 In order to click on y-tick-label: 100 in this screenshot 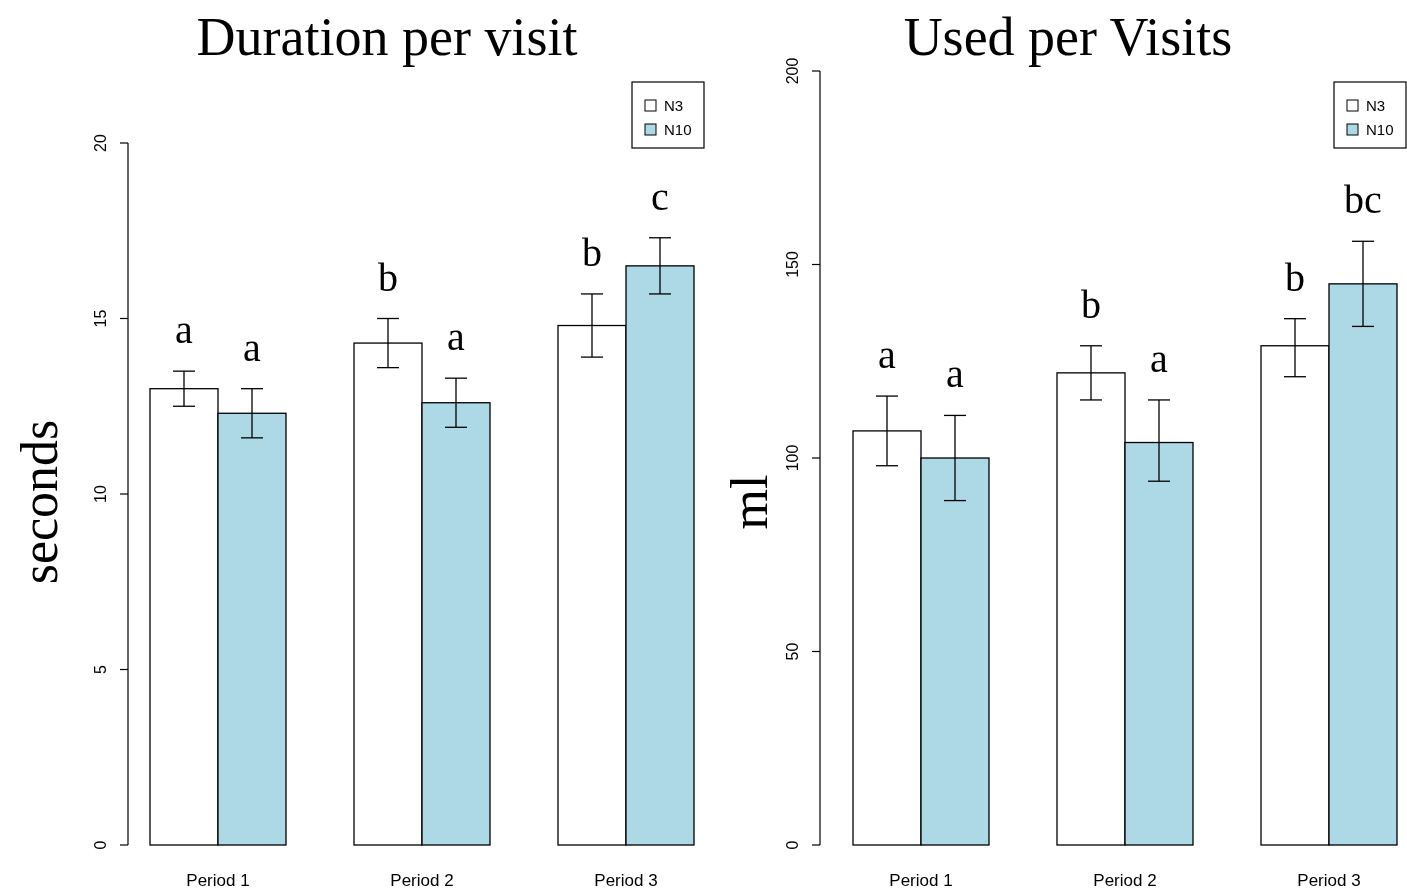, I will do `click(792, 458)`.